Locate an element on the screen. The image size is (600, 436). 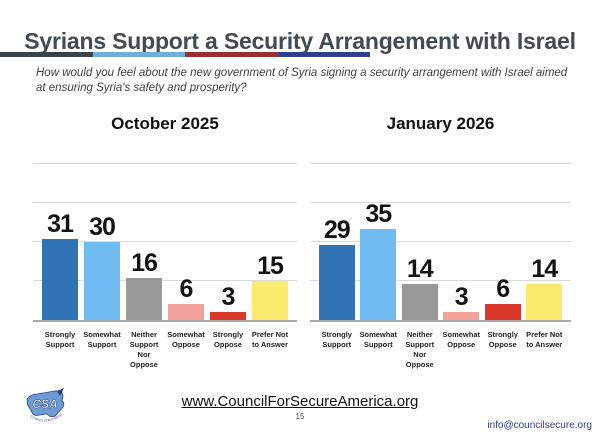
contact-email-link: info@councilsecure.org is located at coordinates (539, 425).